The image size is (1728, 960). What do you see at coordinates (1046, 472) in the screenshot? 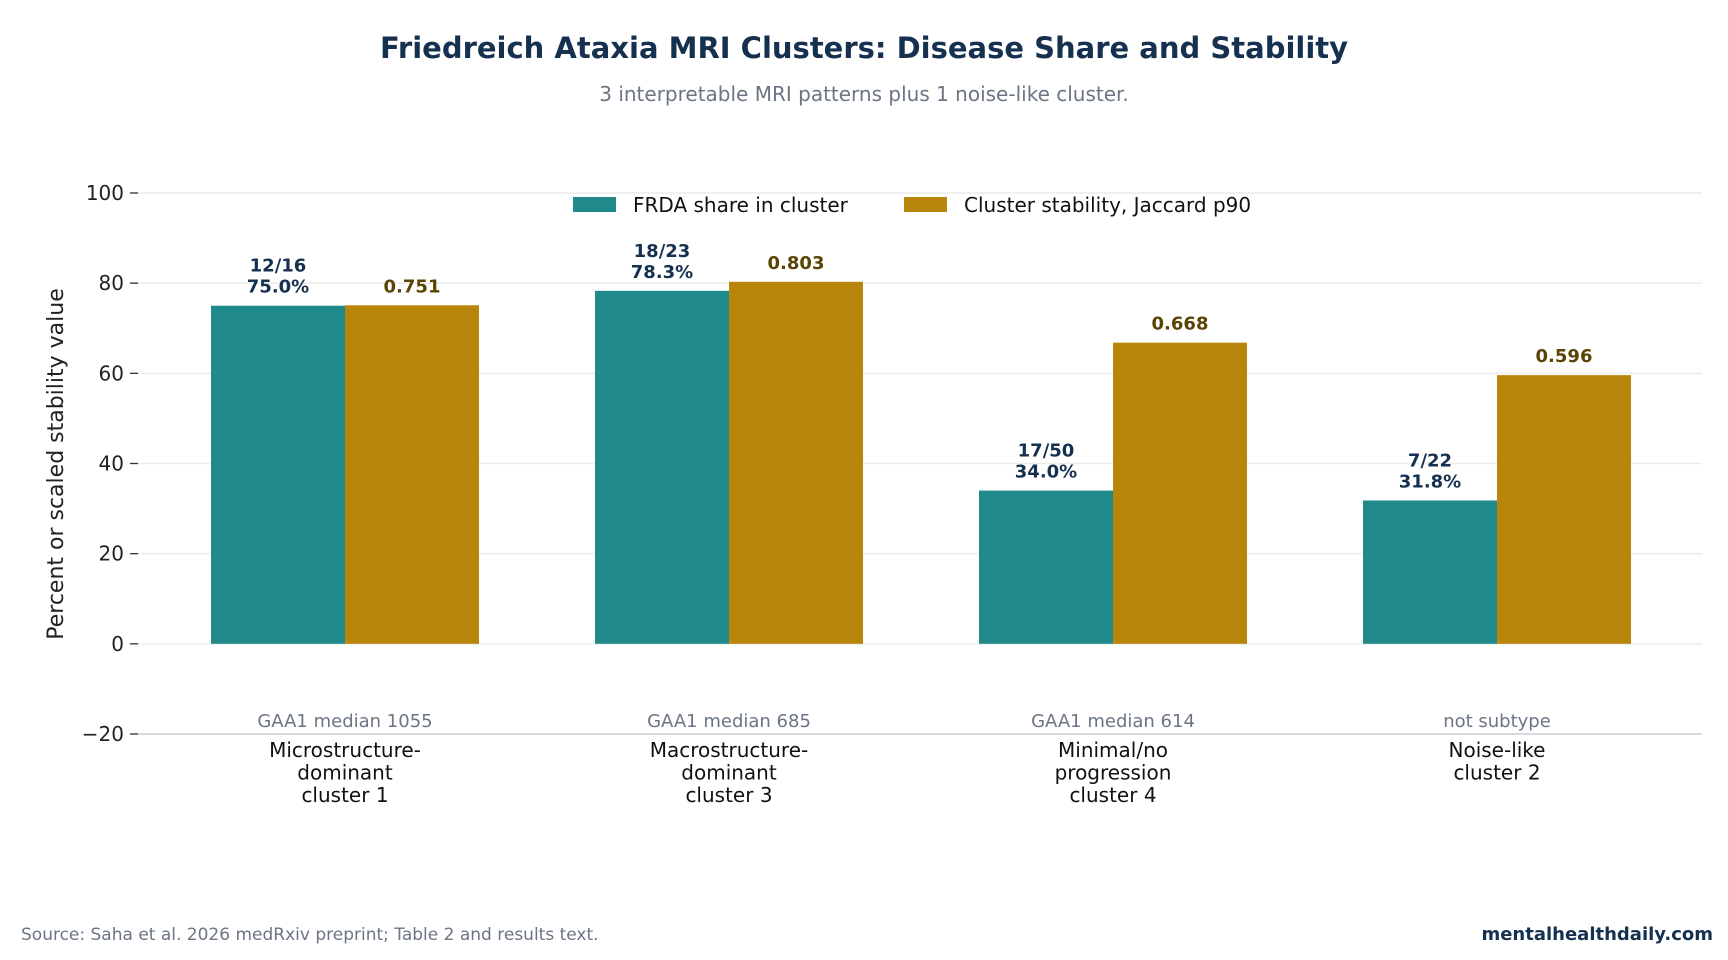
I see `share-data-label: 34.0%` at bounding box center [1046, 472].